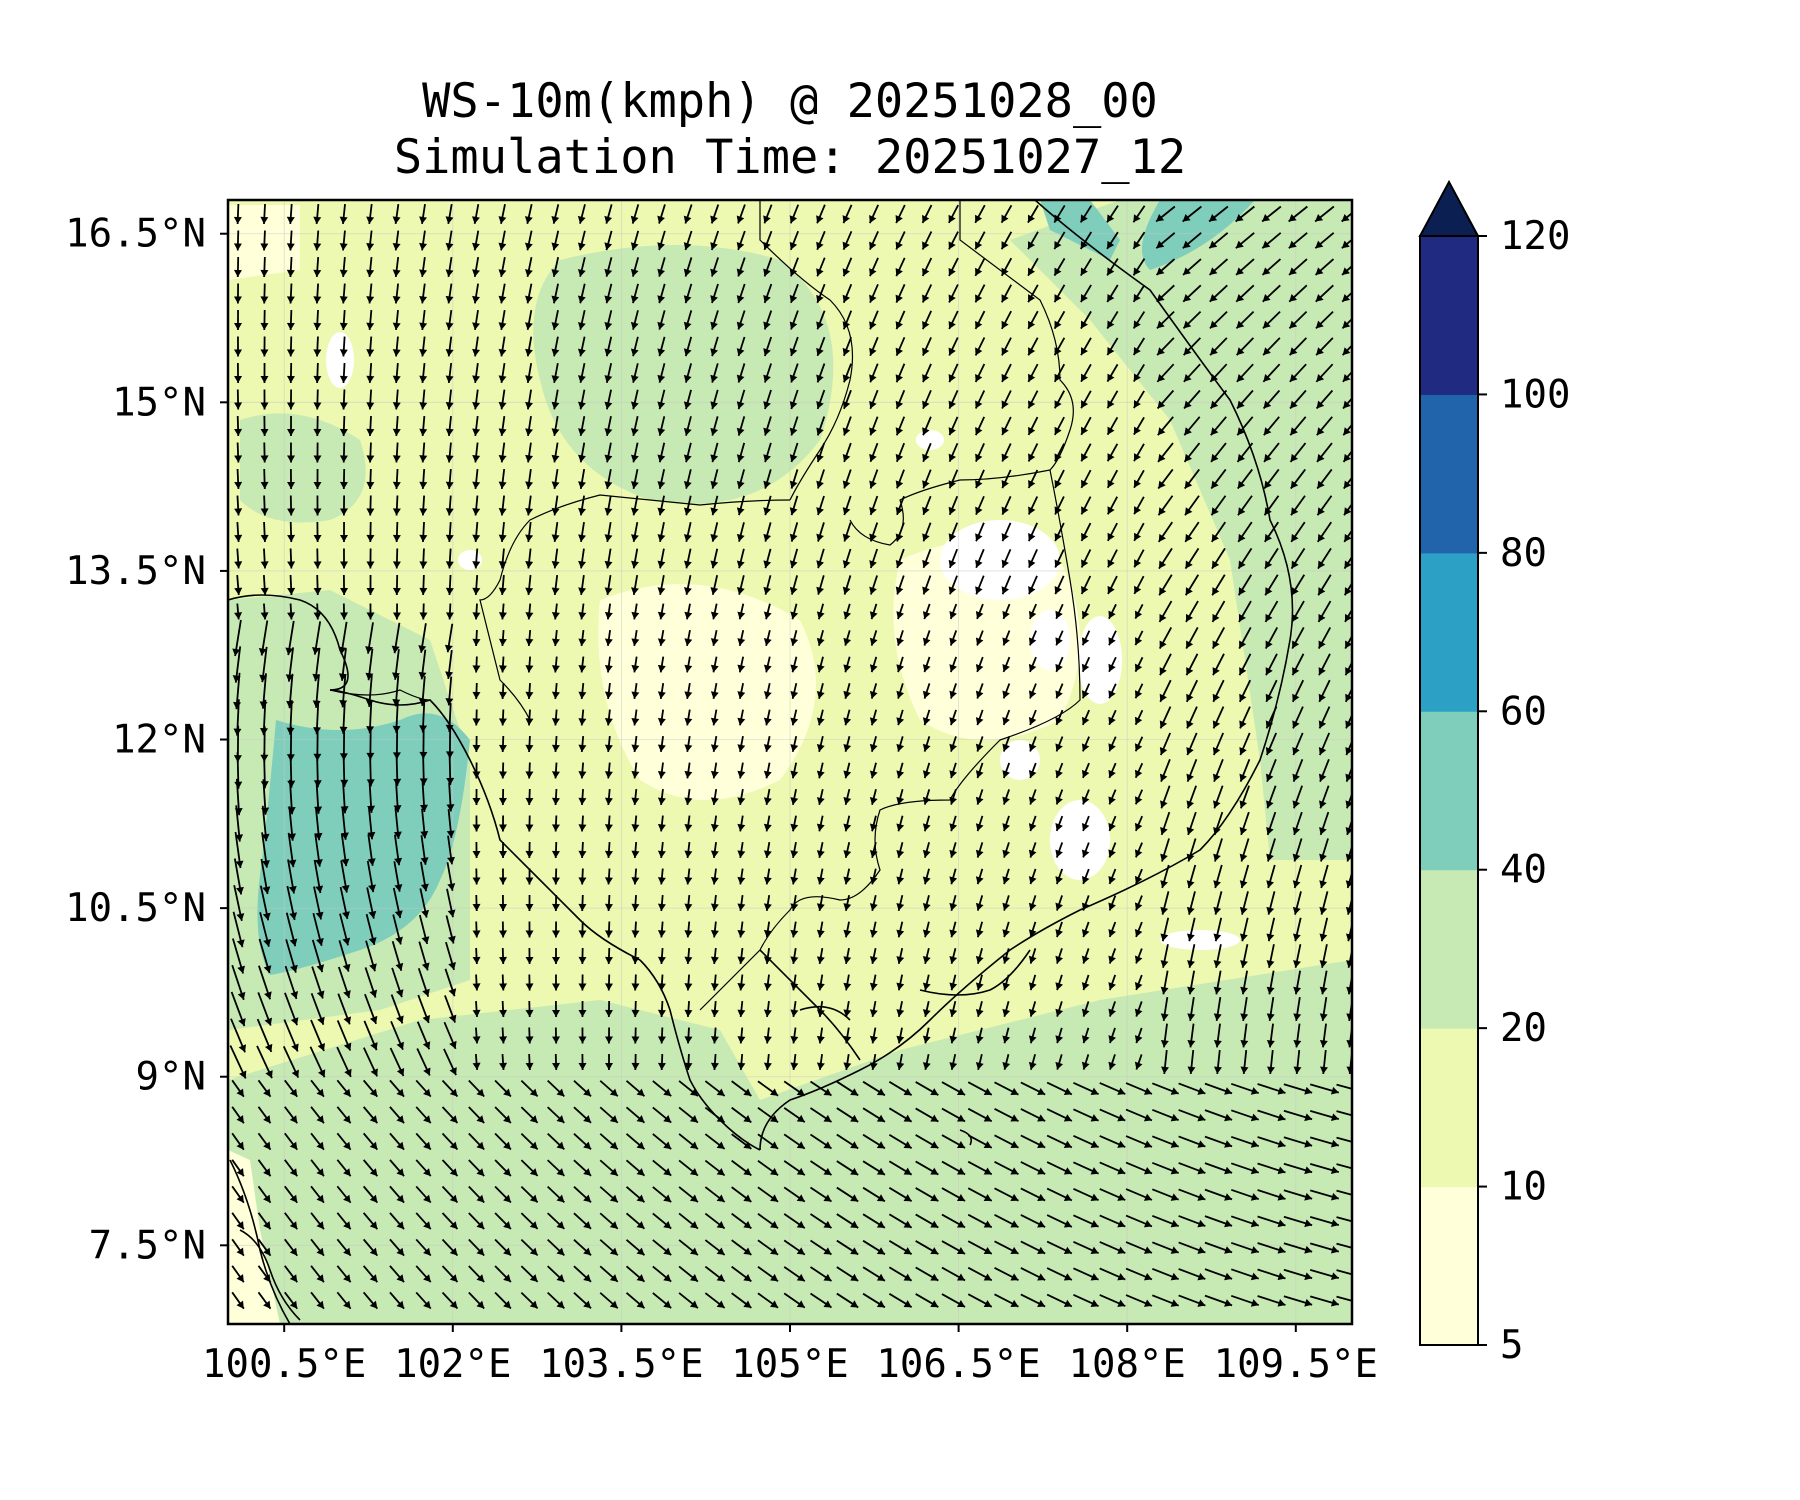 The image size is (1800, 1500). What do you see at coordinates (270, 1275) in the screenshot?
I see `coastline` at bounding box center [270, 1275].